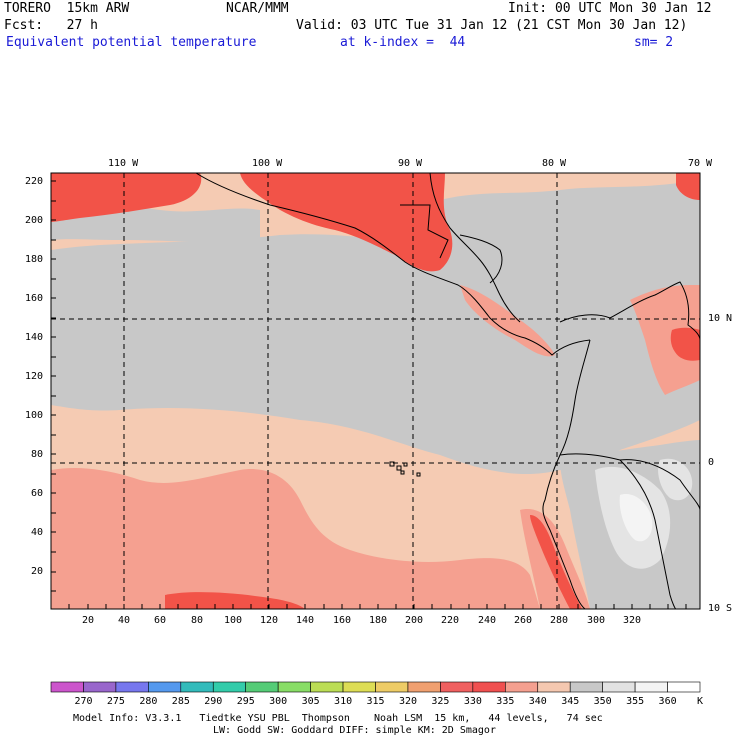 This screenshot has height=740, width=740. Describe the element at coordinates (405, 469) in the screenshot. I see `galapagos-islands` at that location.